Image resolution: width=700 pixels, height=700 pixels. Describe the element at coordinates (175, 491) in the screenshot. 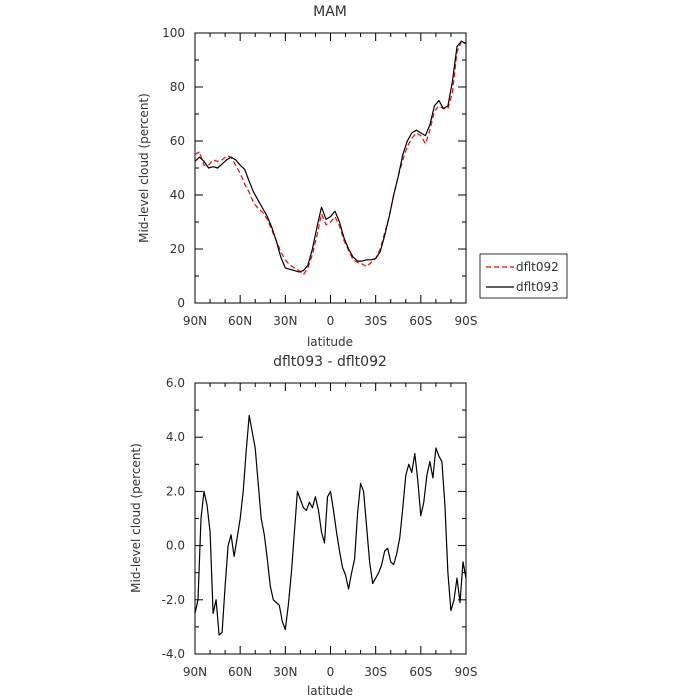

I see `y-tick-label: 2.0` at that location.